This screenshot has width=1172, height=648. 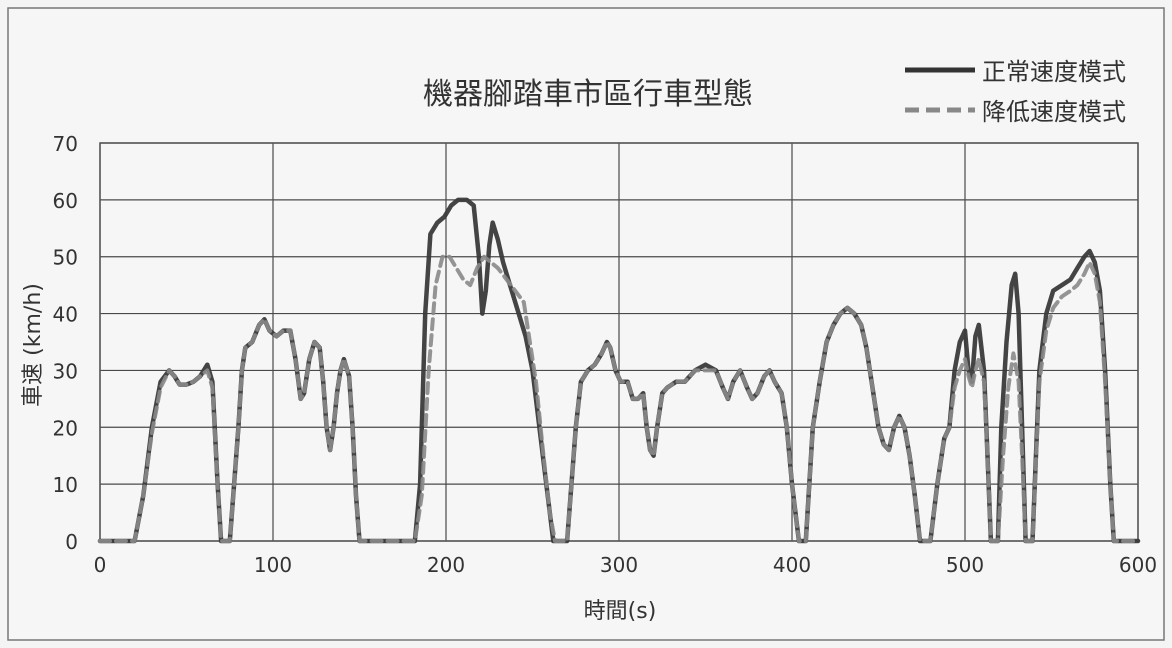 What do you see at coordinates (65, 428) in the screenshot?
I see `y-tick-label: 20` at bounding box center [65, 428].